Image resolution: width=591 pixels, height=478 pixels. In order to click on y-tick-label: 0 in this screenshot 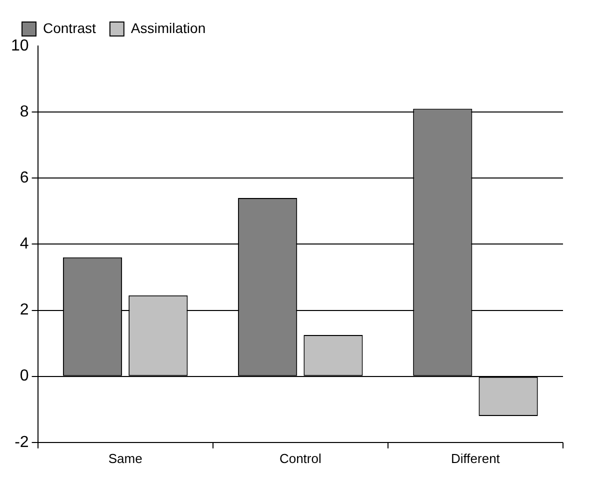, I will do `click(24, 376)`.